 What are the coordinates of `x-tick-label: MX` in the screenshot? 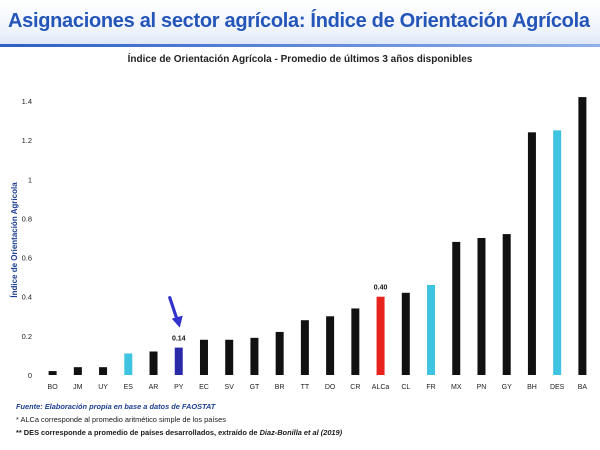 It's located at (456, 387).